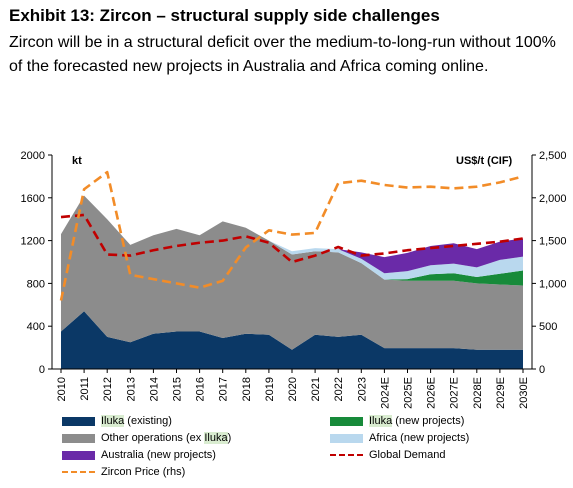 The width and height of the screenshot is (573, 488). I want to click on legend-item-global-demand: Global Demand, so click(387, 455).